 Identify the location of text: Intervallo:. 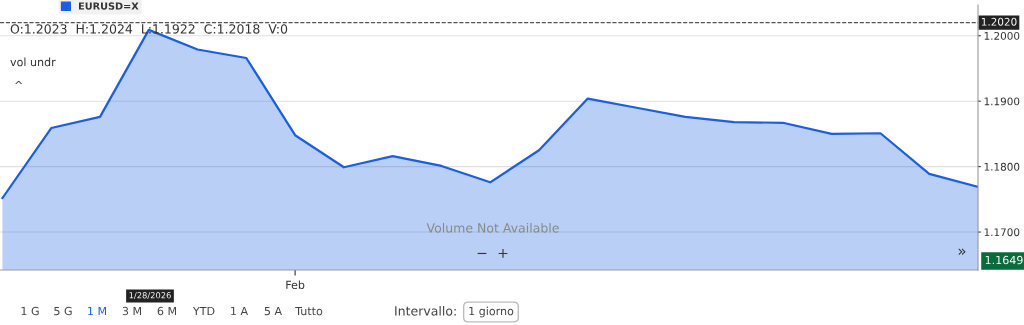
(425, 310).